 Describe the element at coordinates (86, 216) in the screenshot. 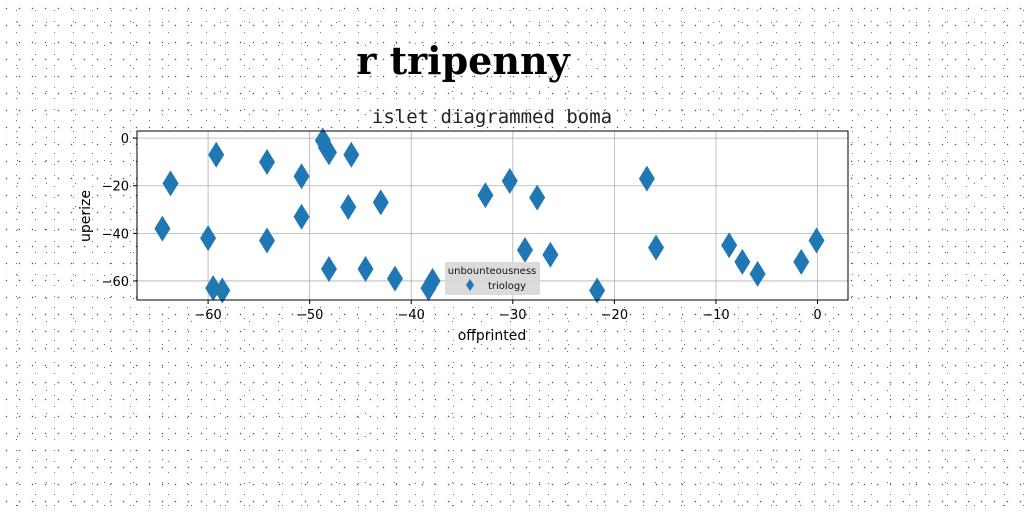

I see `y-axis-label: uperize` at that location.